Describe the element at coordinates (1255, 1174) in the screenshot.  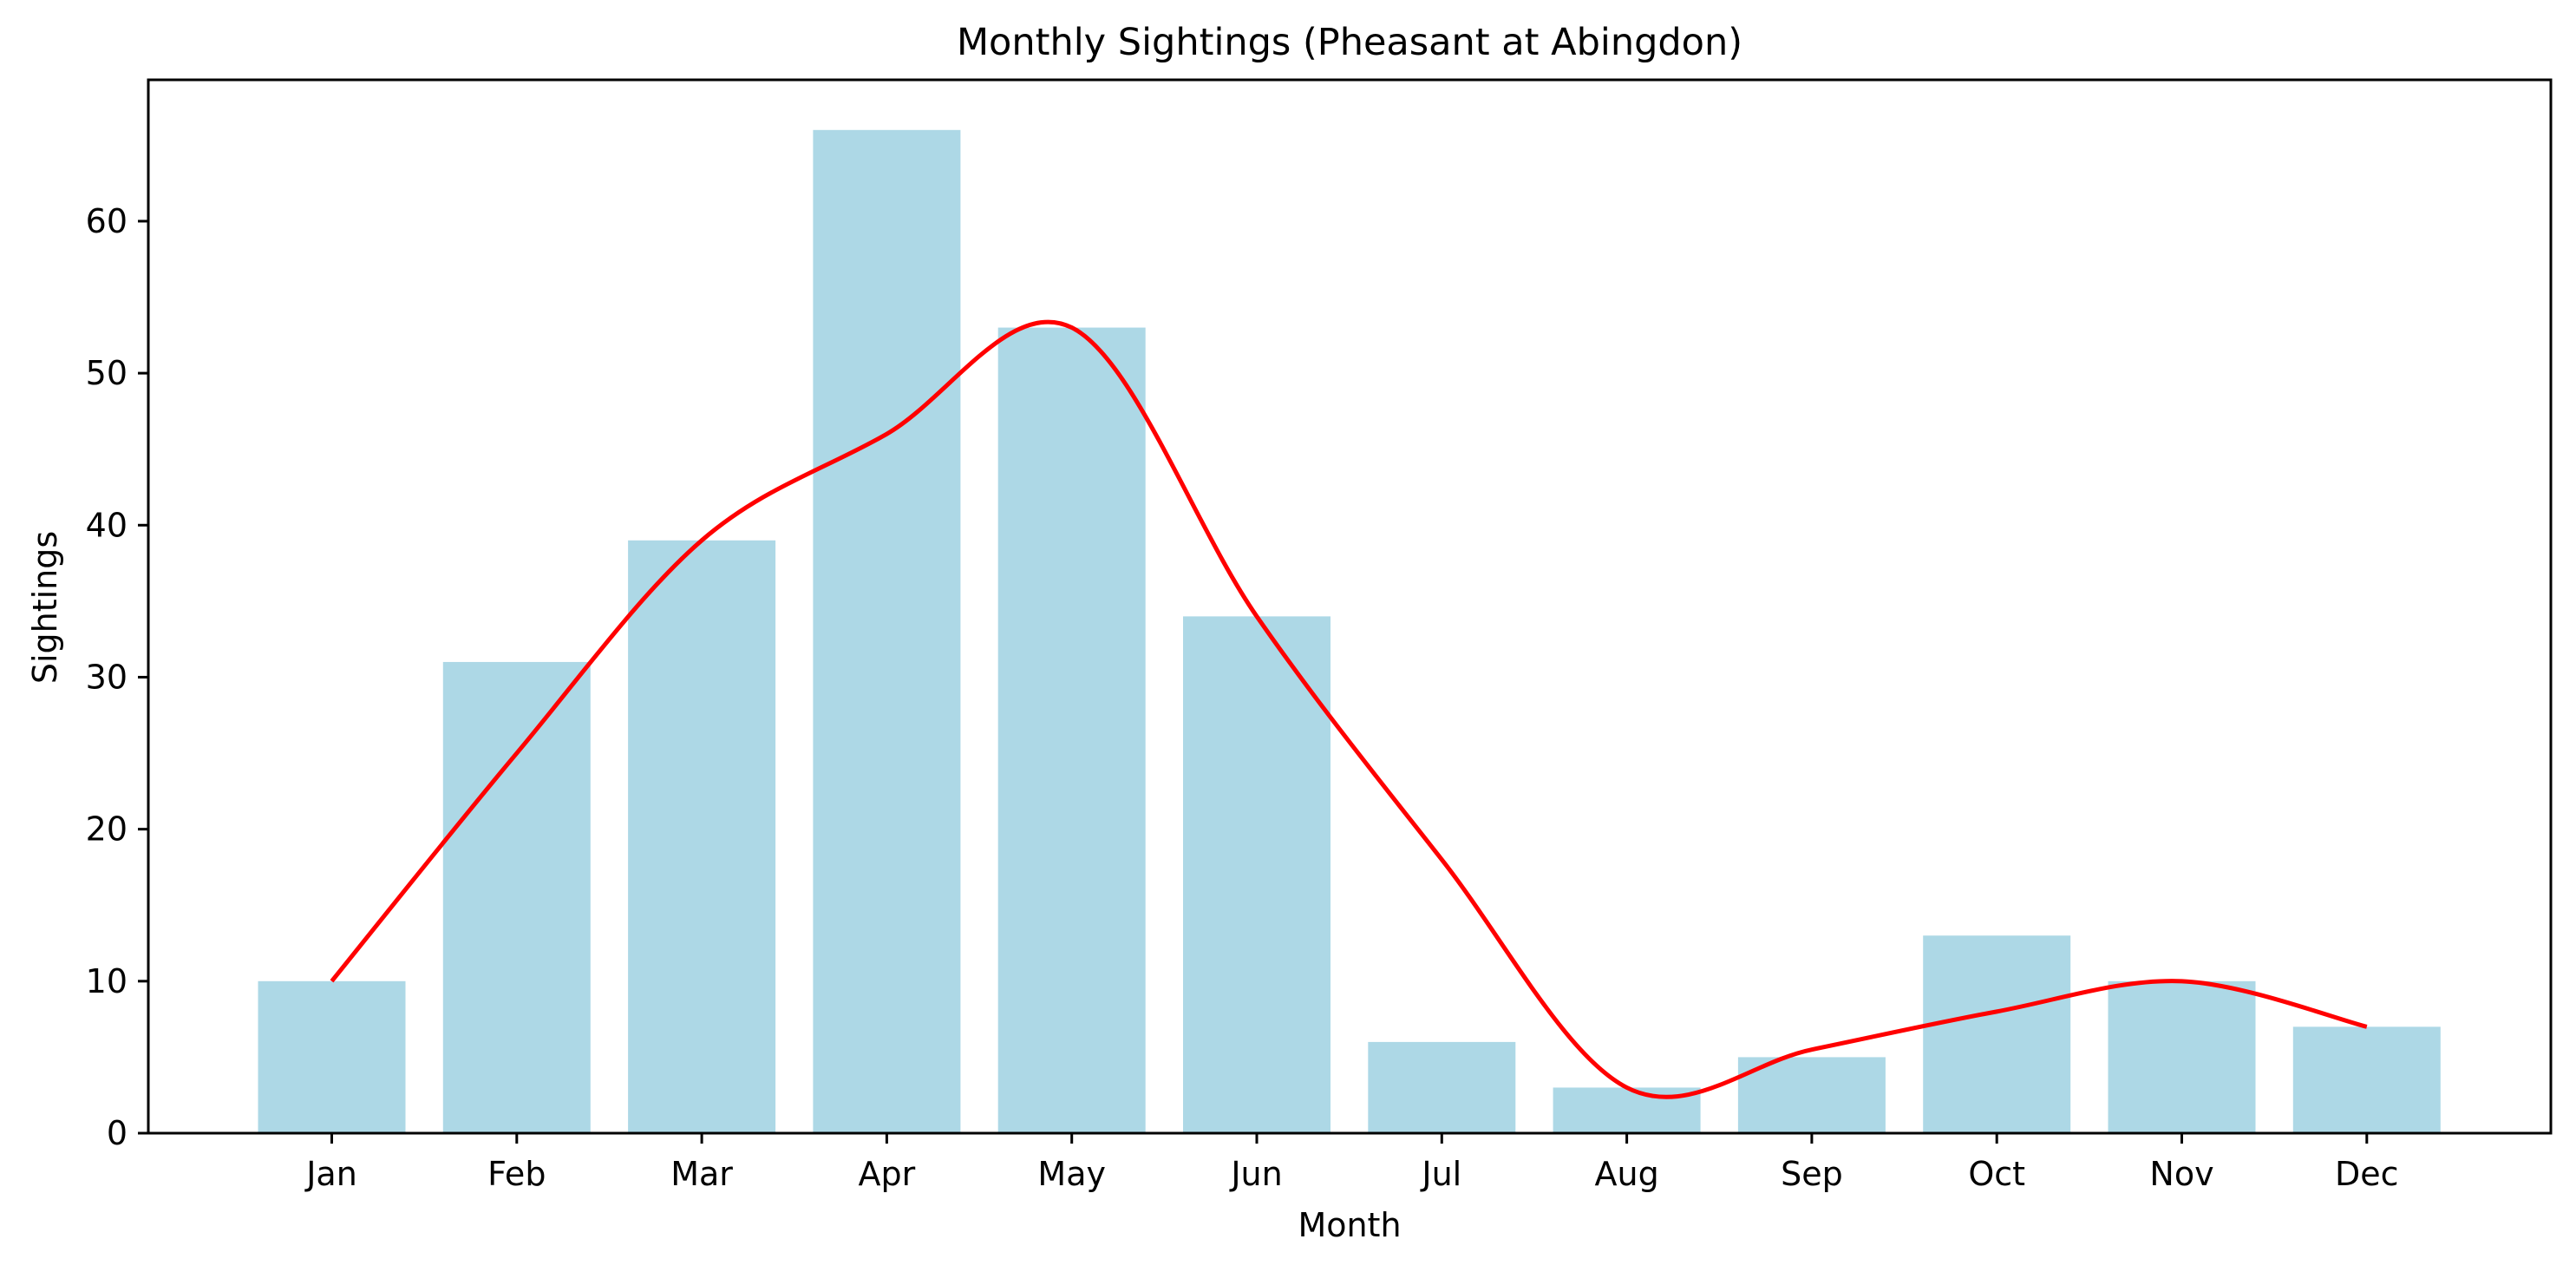
I see `x-tick-label: Jun` at that location.